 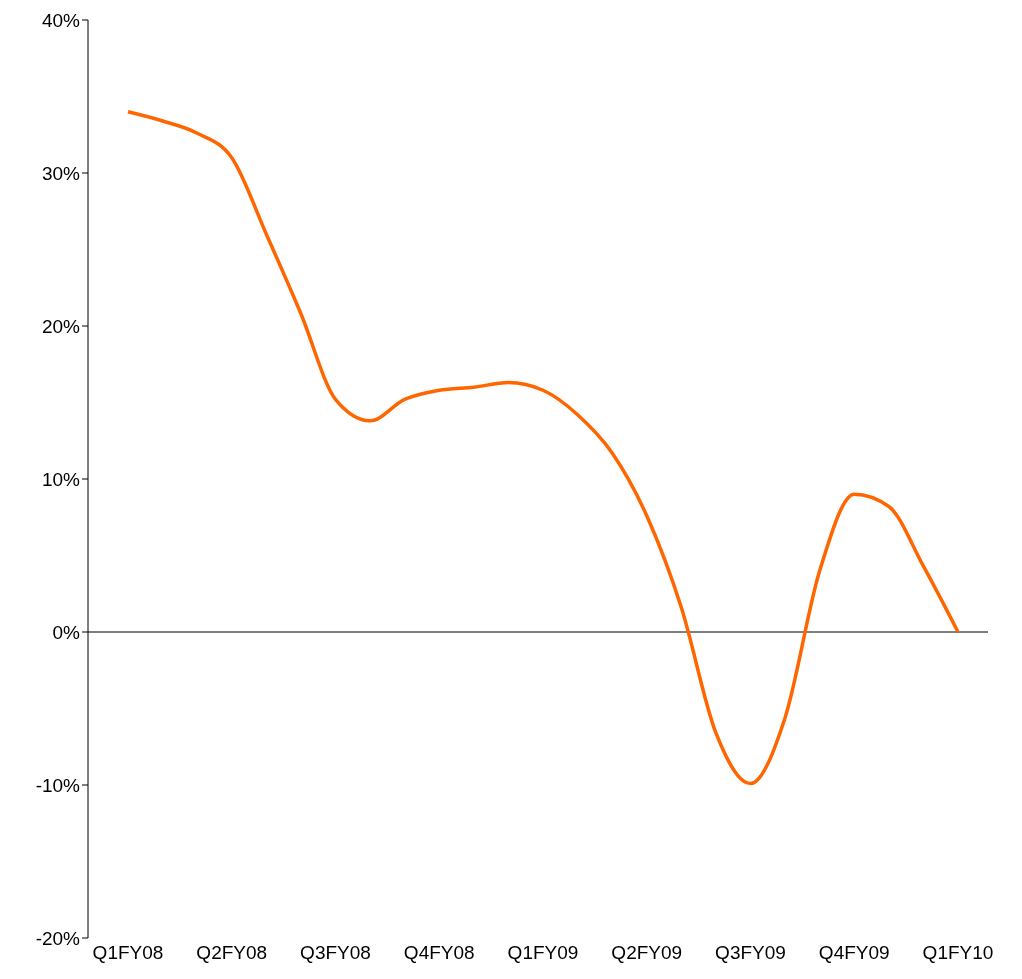 I want to click on x-tick-label: Q4FY09, so click(x=854, y=953).